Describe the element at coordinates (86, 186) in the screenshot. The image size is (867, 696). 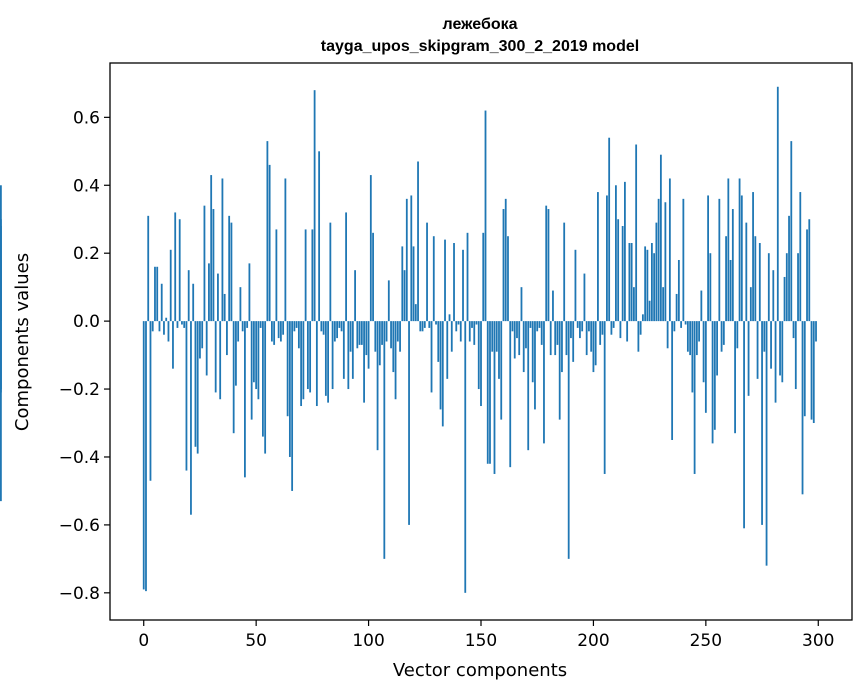
I see `y-tick-label: 0.4` at that location.